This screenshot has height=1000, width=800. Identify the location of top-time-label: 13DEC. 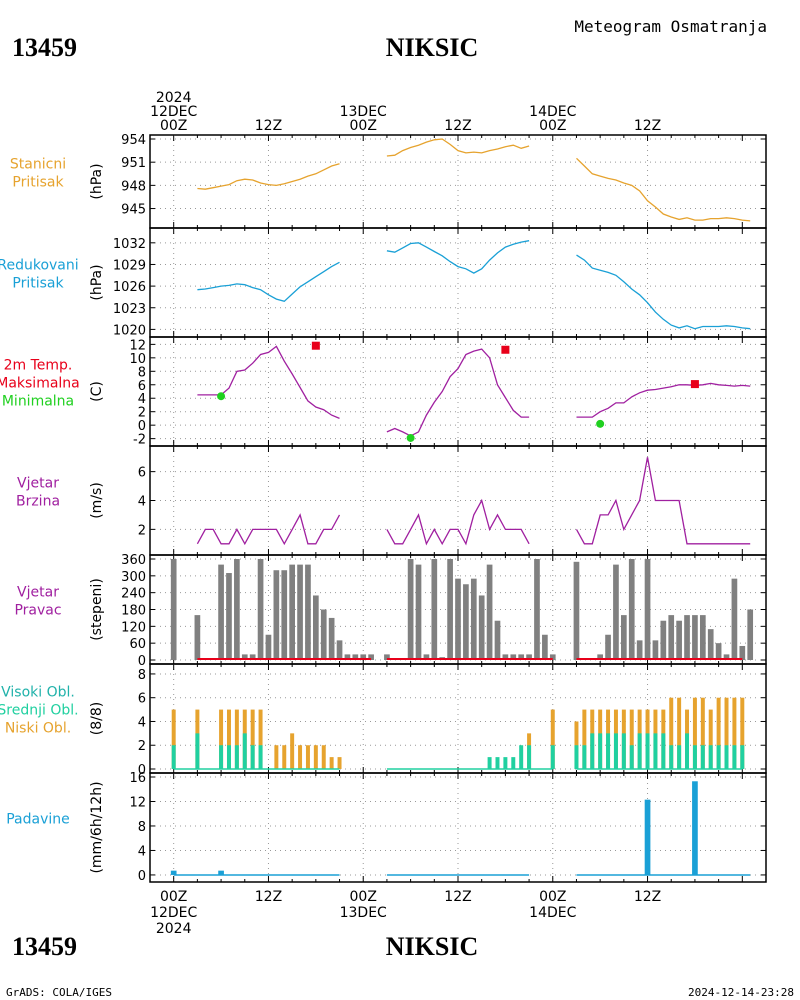
(363, 112).